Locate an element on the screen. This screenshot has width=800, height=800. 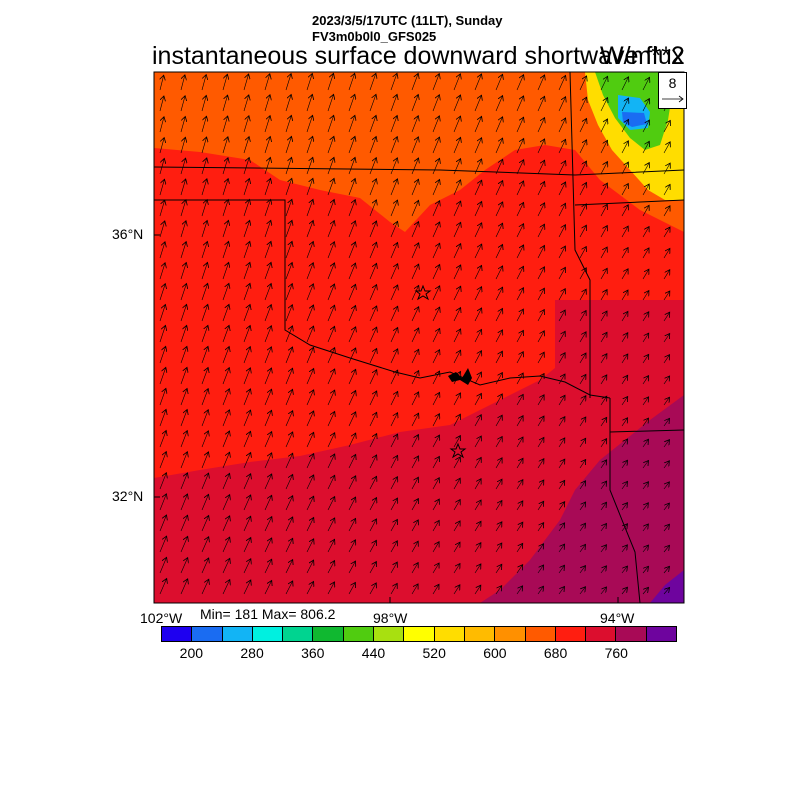
color-bar-label: 440 is located at coordinates (373, 653).